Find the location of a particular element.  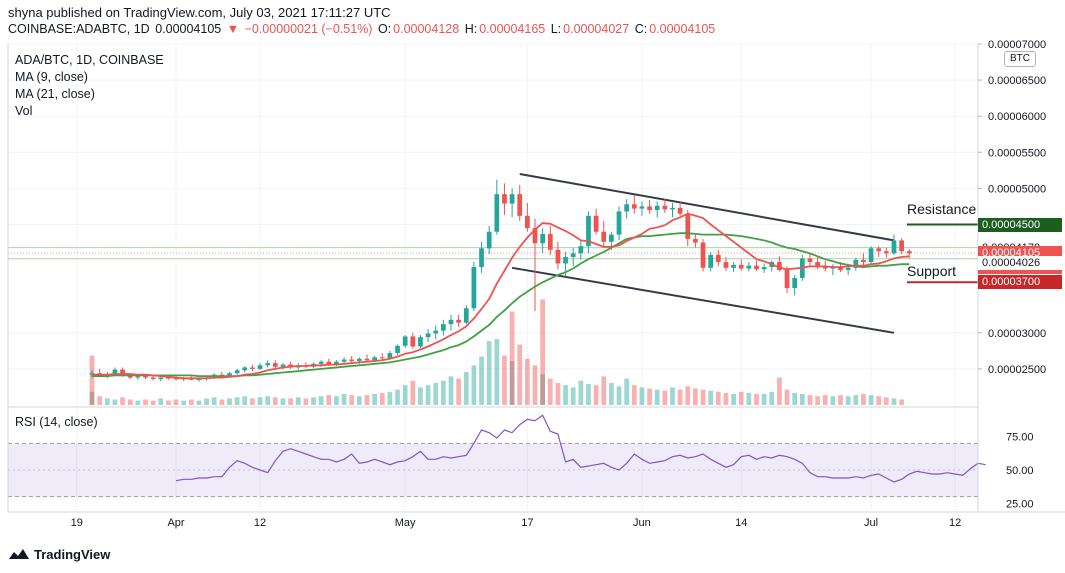

channel-trendlines is located at coordinates (703, 253).